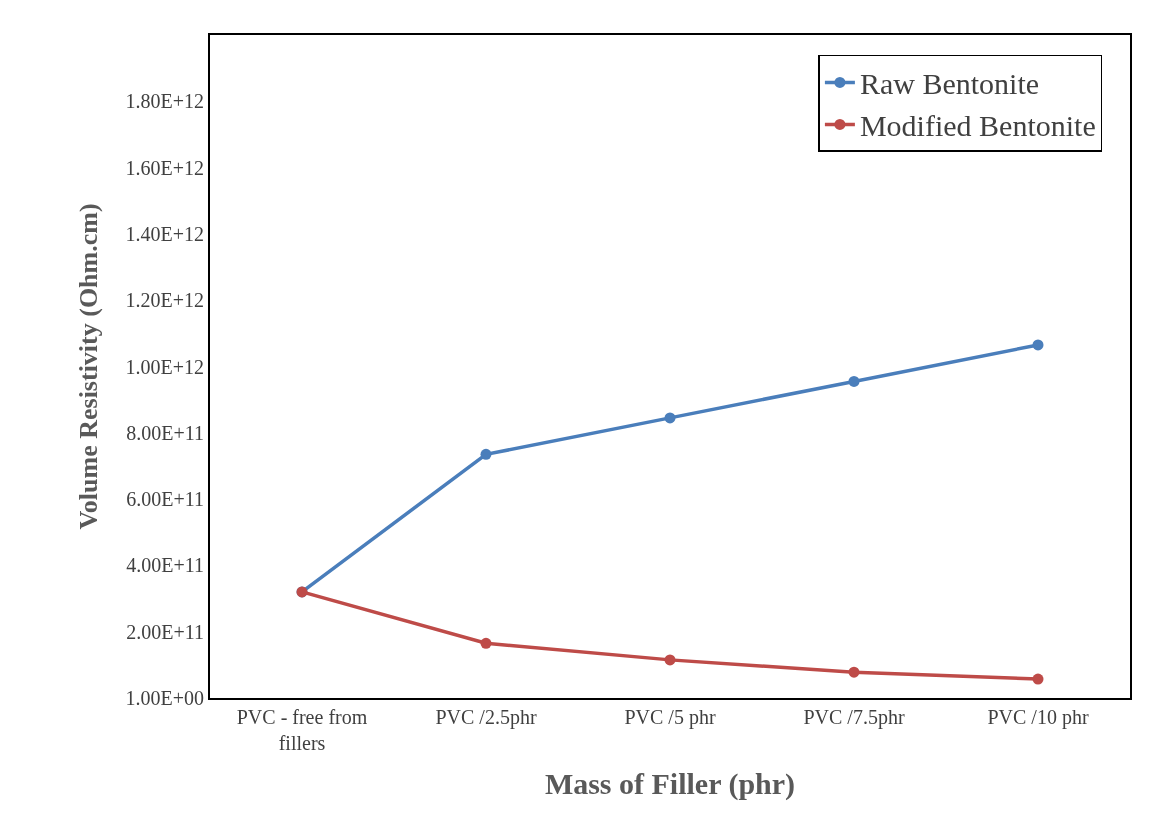 This screenshot has height=828, width=1150. Describe the element at coordinates (89, 366) in the screenshot. I see `y-axis-title: Volume Resistivity (Ohm.cm)` at that location.